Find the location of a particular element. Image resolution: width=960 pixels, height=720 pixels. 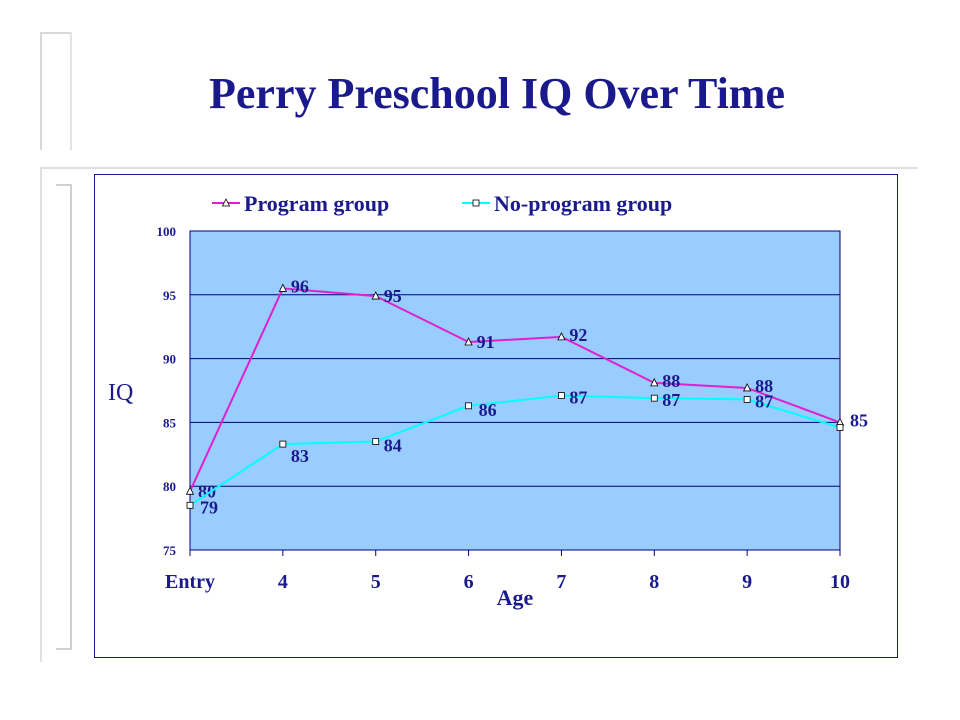

series-no-program-group: 79 83 84 86 87 87 87 is located at coordinates (515, 452).